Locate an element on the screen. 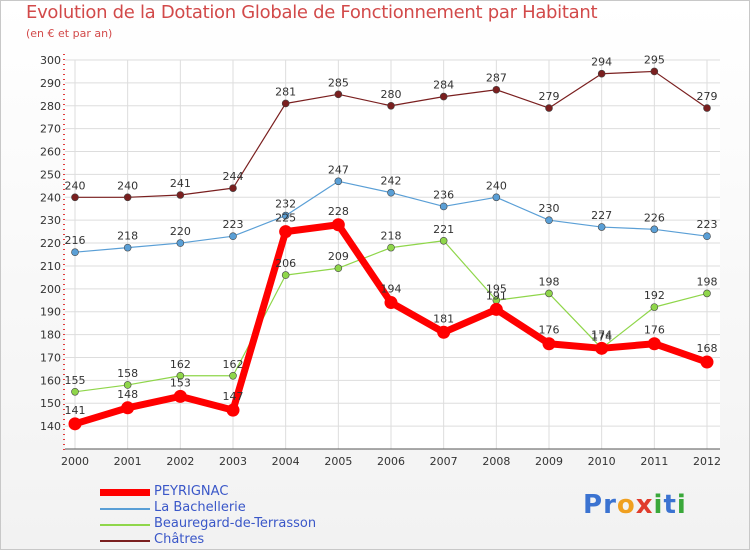  y-tick-label: 250 is located at coordinates (50, 174).